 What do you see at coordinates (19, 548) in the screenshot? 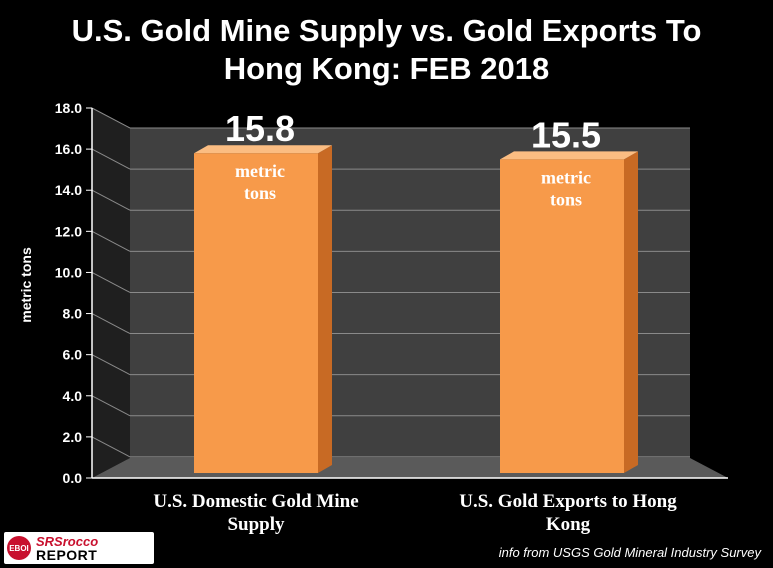
I see `logo-badge-icon: EBOI` at bounding box center [19, 548].